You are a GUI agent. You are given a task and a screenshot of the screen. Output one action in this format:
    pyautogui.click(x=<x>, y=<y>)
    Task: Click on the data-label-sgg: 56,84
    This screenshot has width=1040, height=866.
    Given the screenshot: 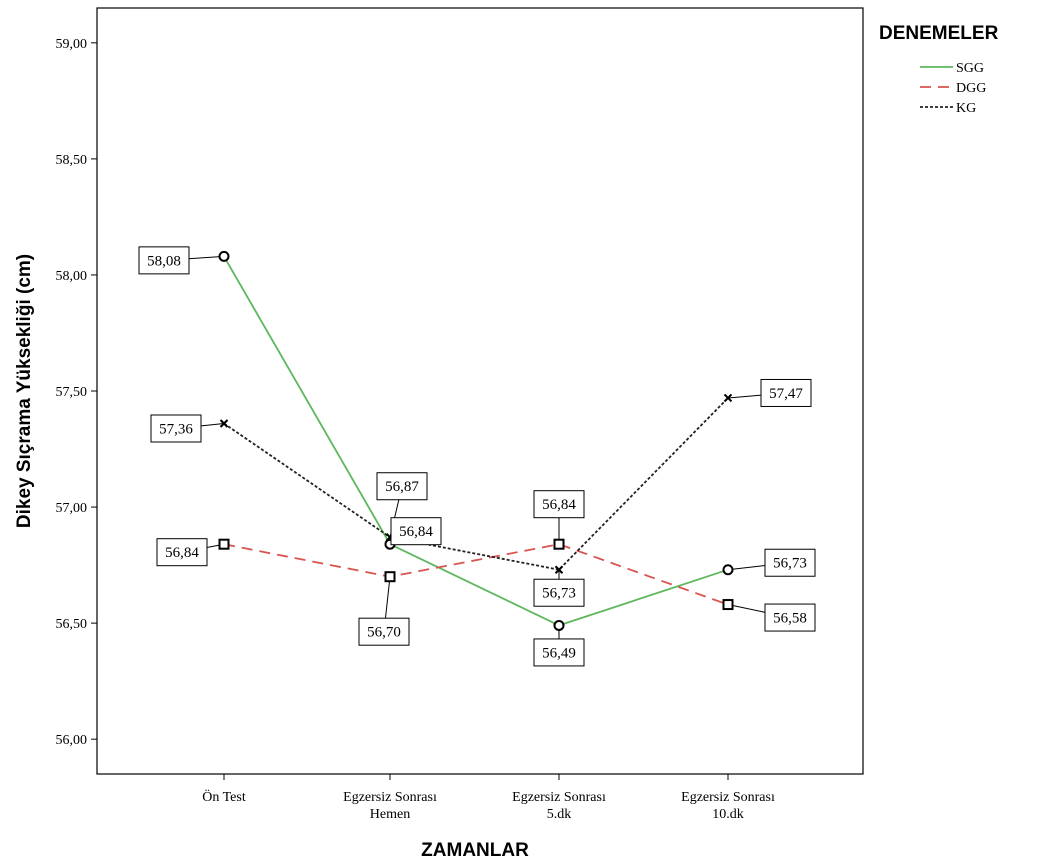 What is the action you would take?
    pyautogui.click(x=416, y=531)
    